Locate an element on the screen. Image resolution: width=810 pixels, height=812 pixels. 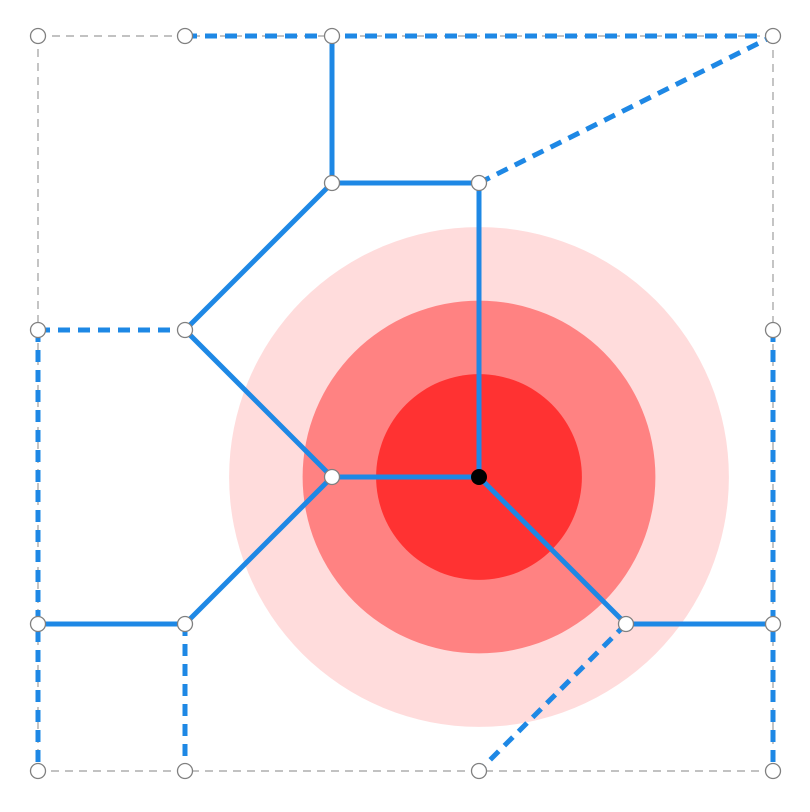
node-n14 is located at coordinates (185, 624).